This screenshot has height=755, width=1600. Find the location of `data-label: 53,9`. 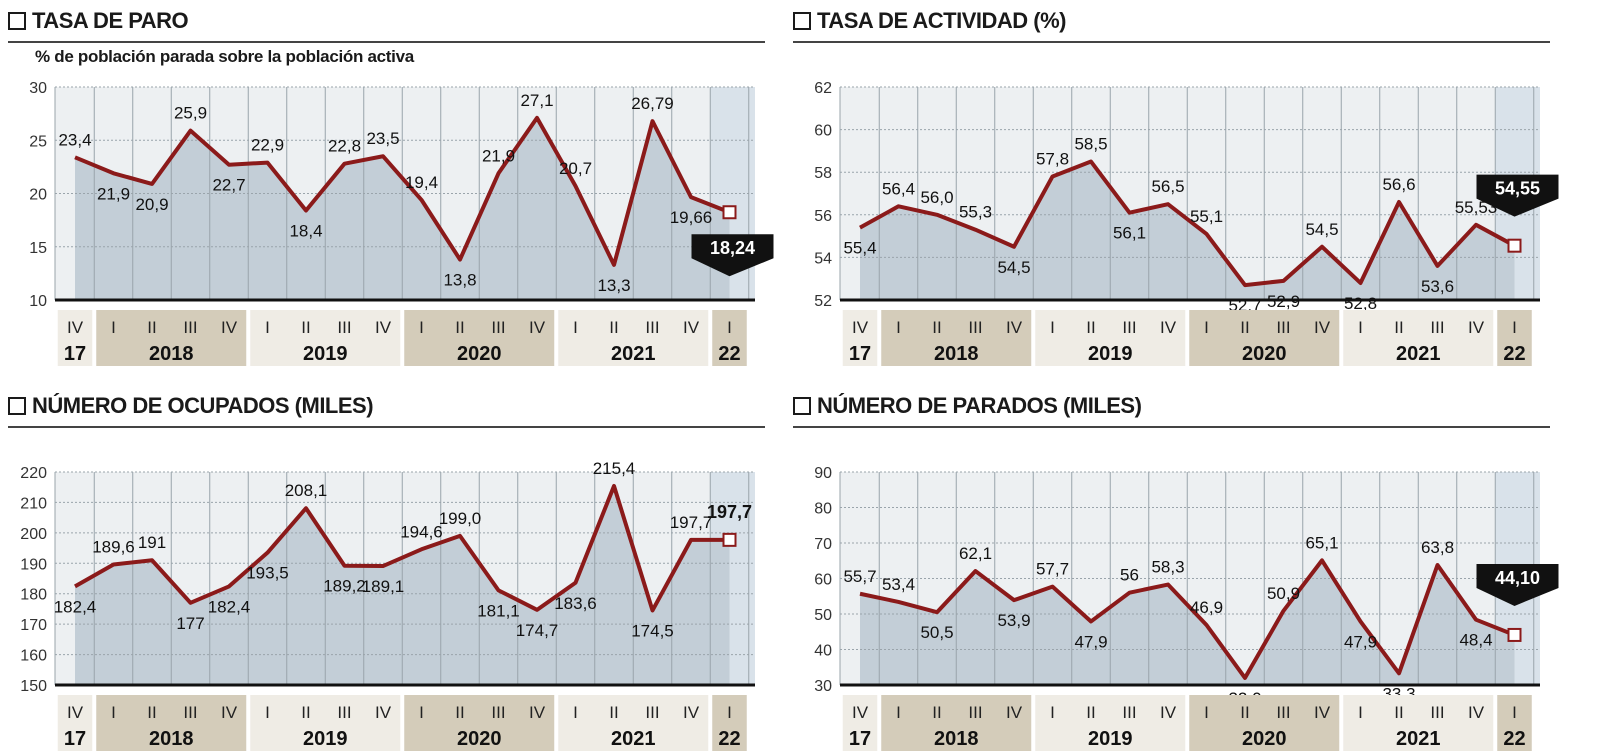

data-label: 53,9 is located at coordinates (1013, 620).